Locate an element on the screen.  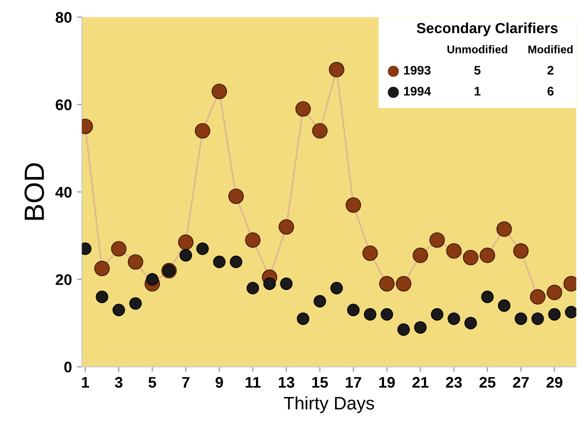
x-tick-label: 11 is located at coordinates (253, 382).